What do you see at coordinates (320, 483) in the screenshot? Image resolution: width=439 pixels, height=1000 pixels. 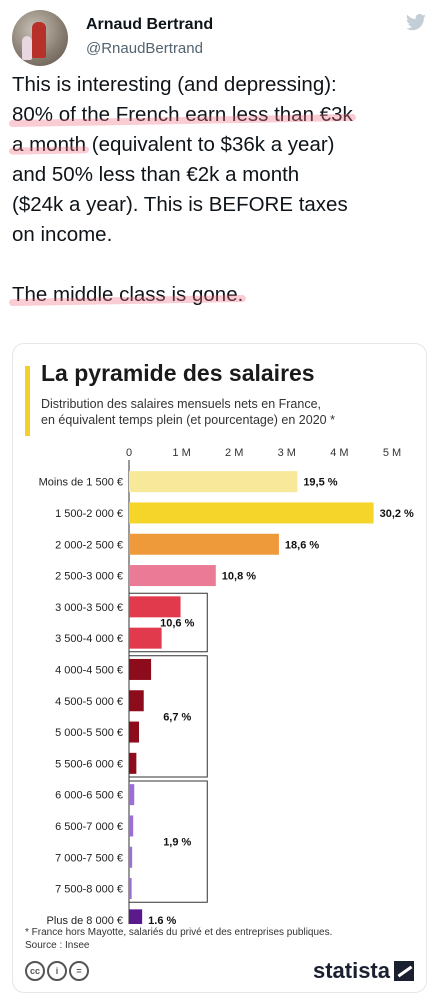 I see `data-label: 19,5 %` at bounding box center [320, 483].